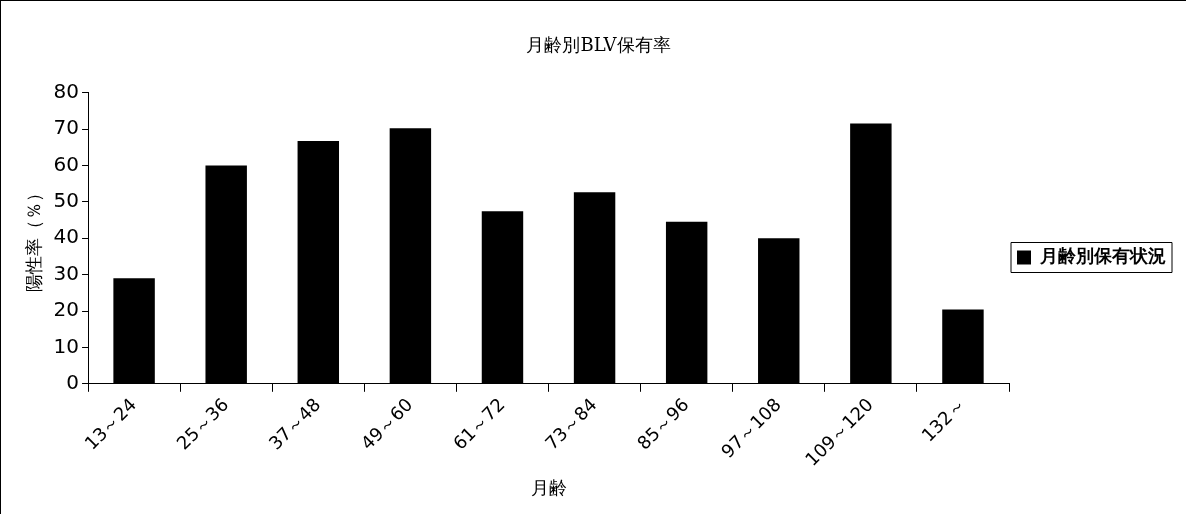  Describe the element at coordinates (294, 423) in the screenshot. I see `x-tick-label: 37～48` at that location.